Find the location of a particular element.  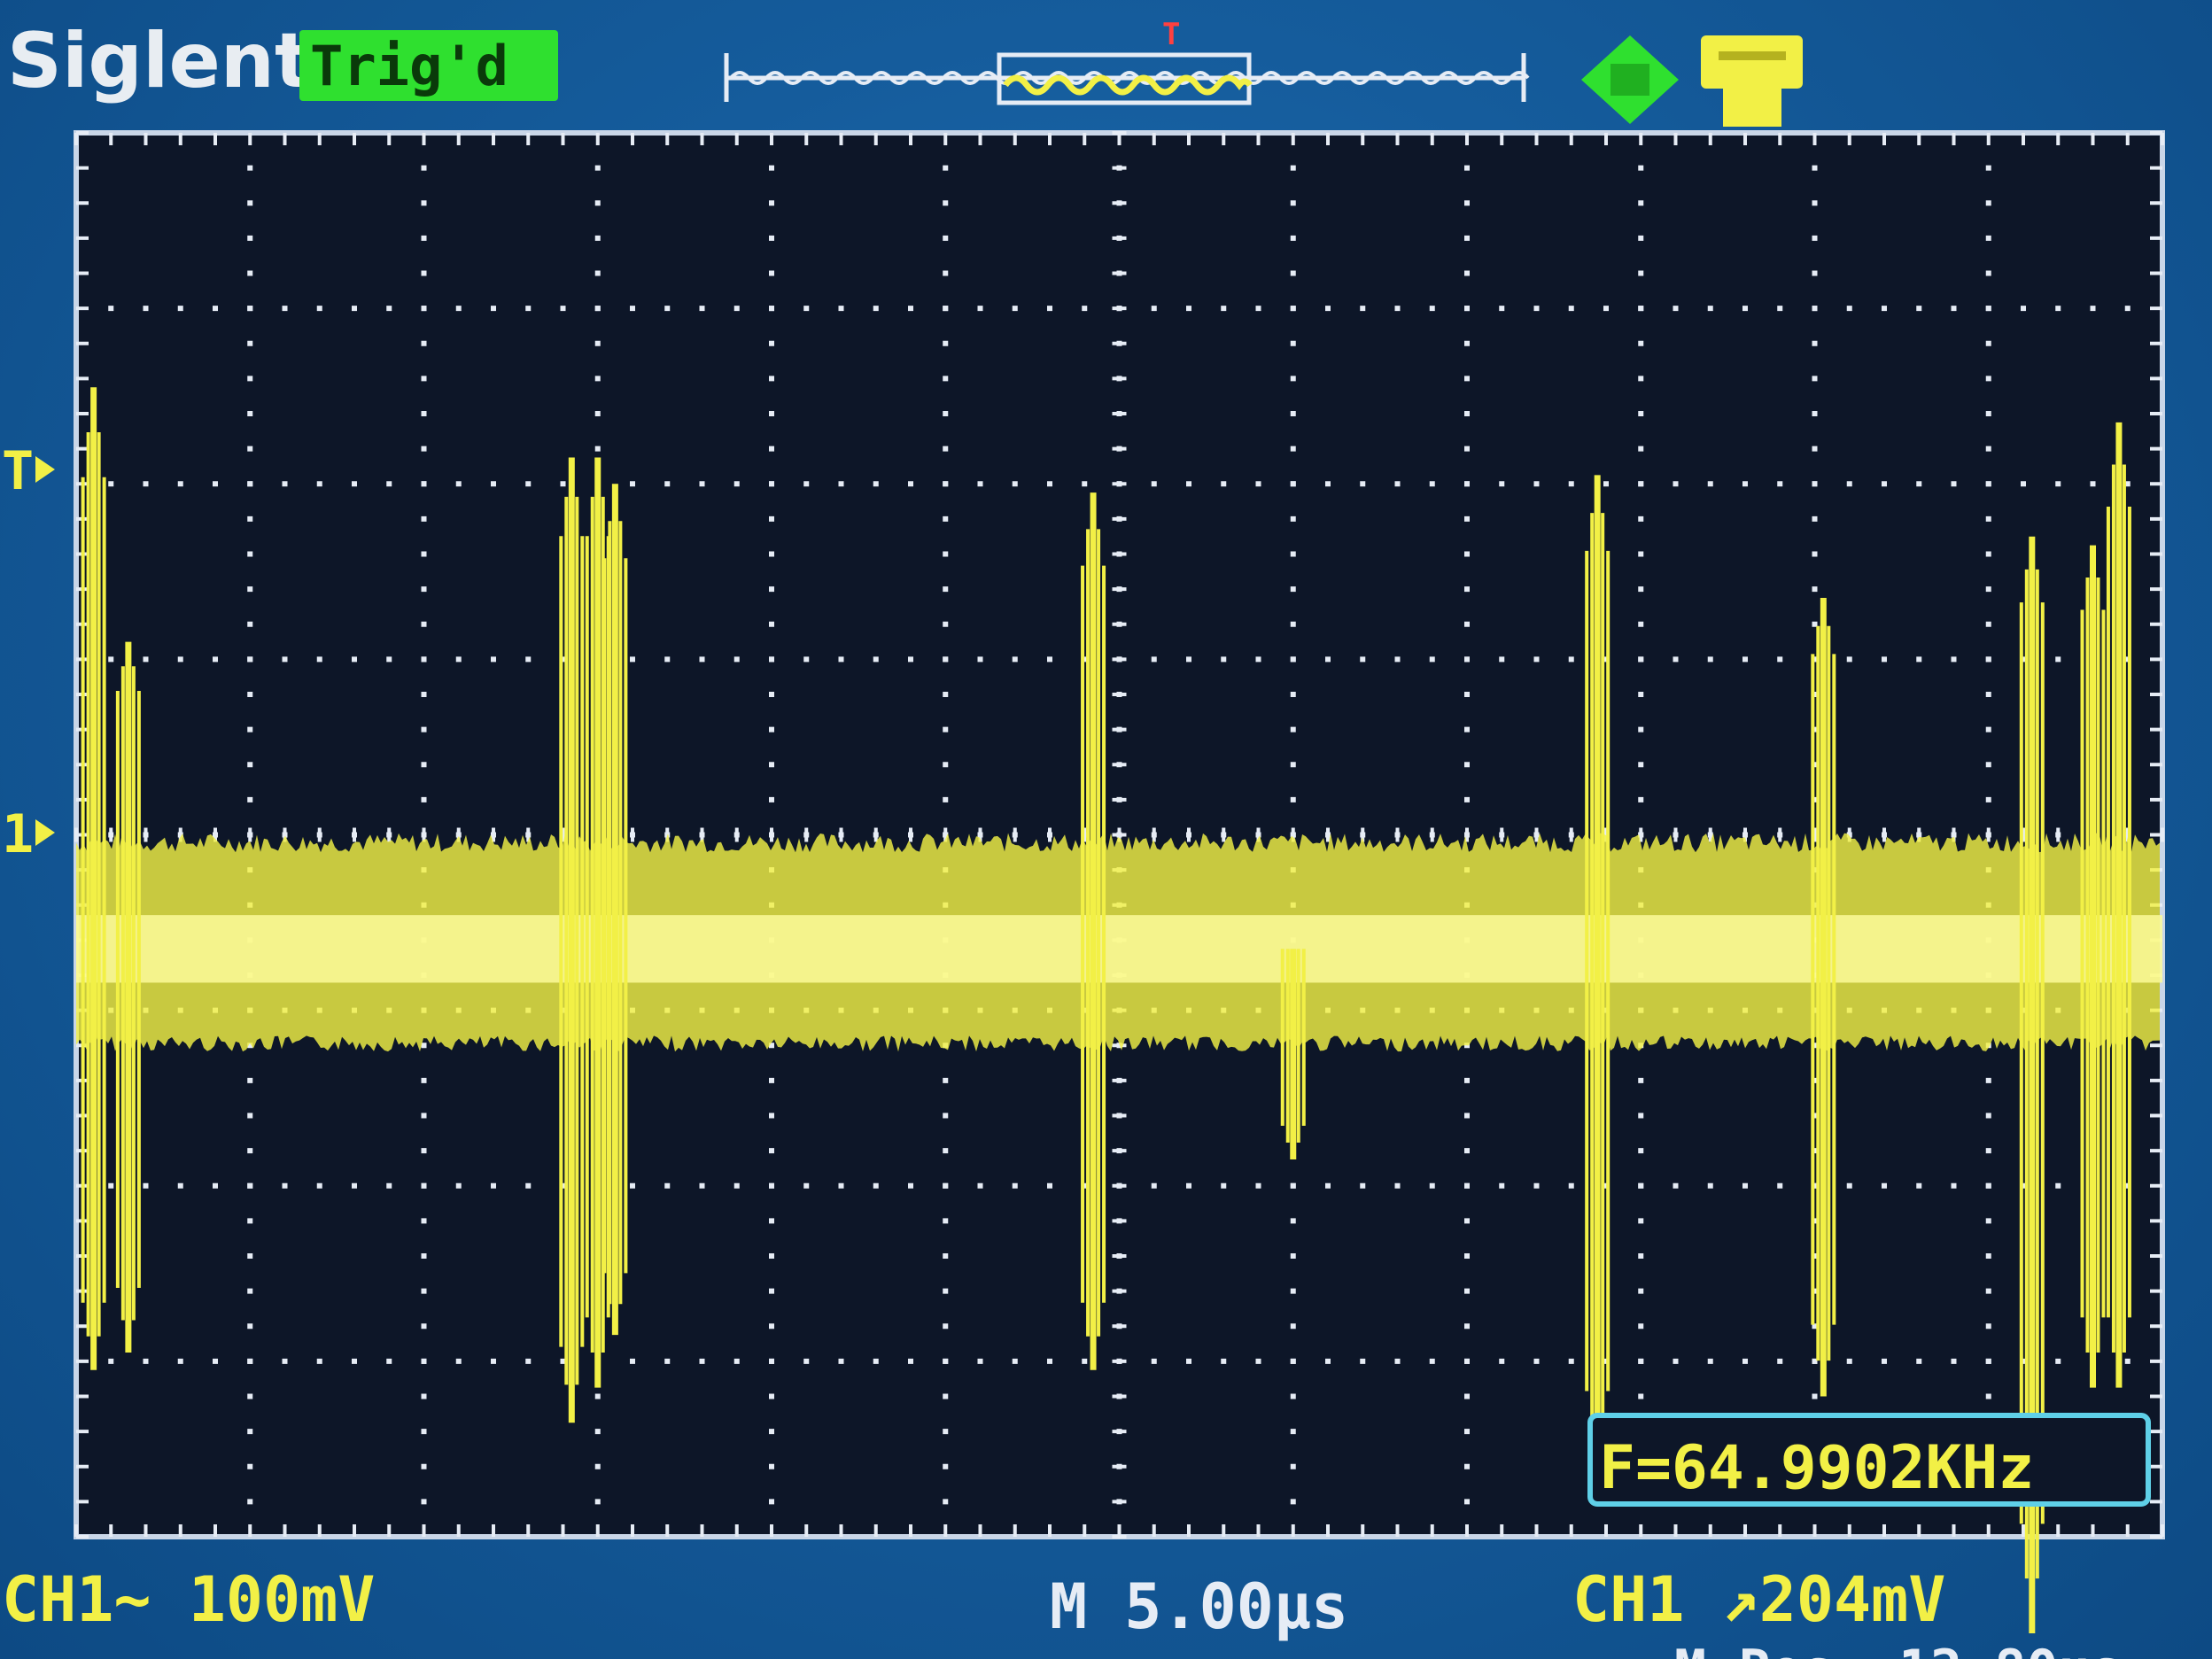

trigger-level-marker: T is located at coordinates (28, 471).